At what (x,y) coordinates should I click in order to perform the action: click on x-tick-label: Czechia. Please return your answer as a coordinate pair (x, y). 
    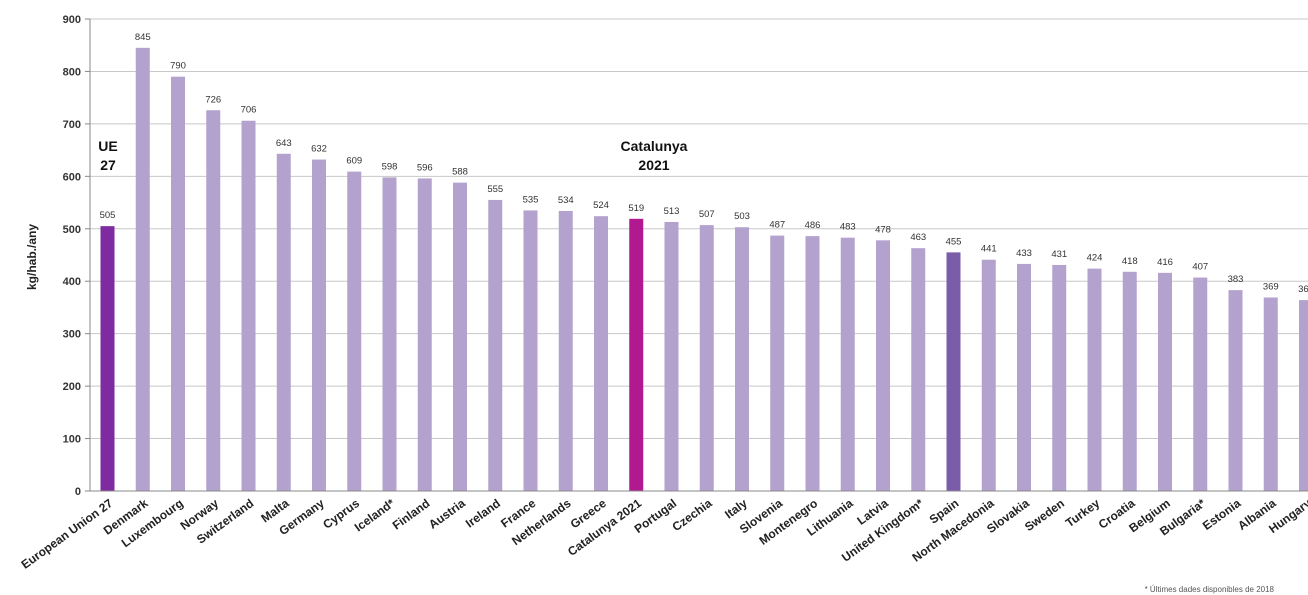
    Looking at the image, I should click on (692, 515).